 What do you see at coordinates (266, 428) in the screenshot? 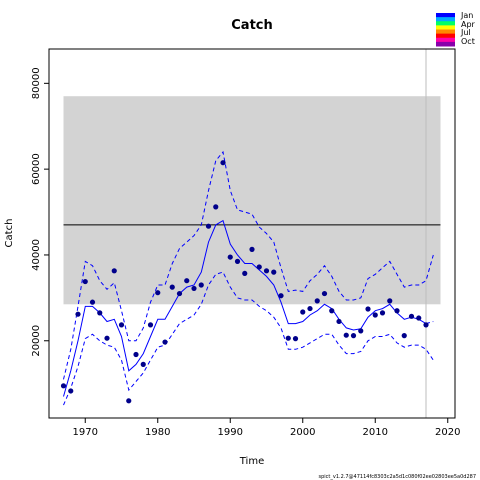
I see `x-axis: 1970 1980 1990 2000 2010 2020` at bounding box center [266, 428].